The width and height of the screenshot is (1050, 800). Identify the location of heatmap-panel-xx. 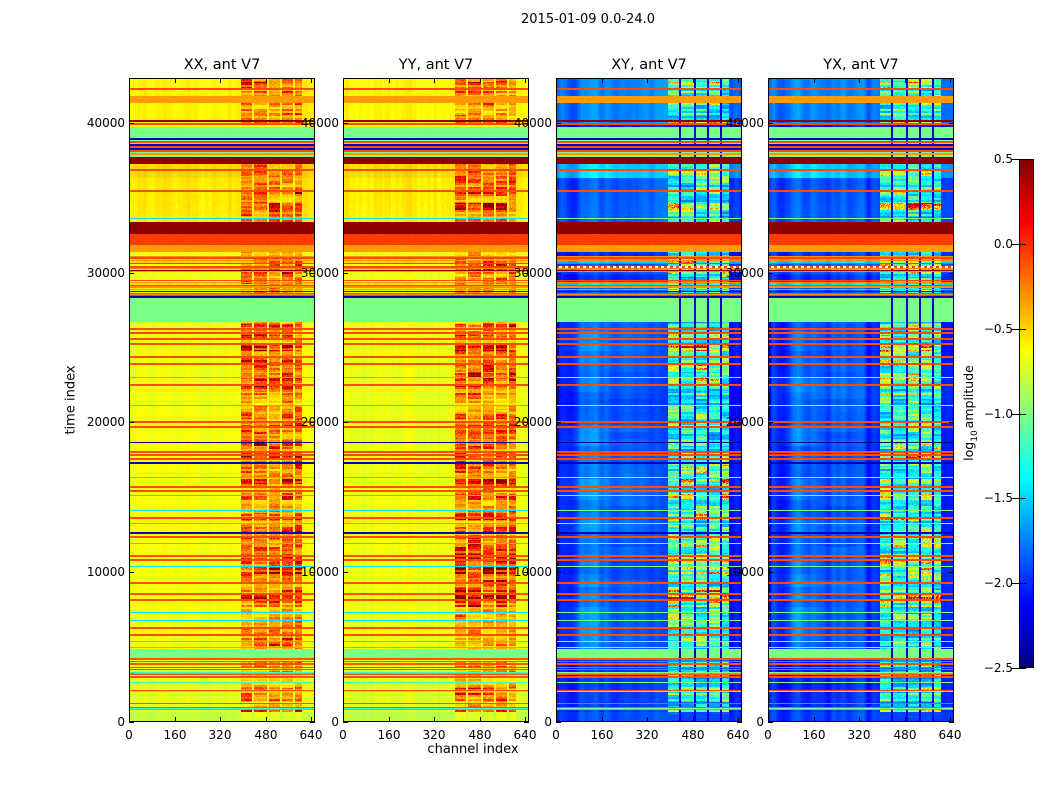
(222, 400).